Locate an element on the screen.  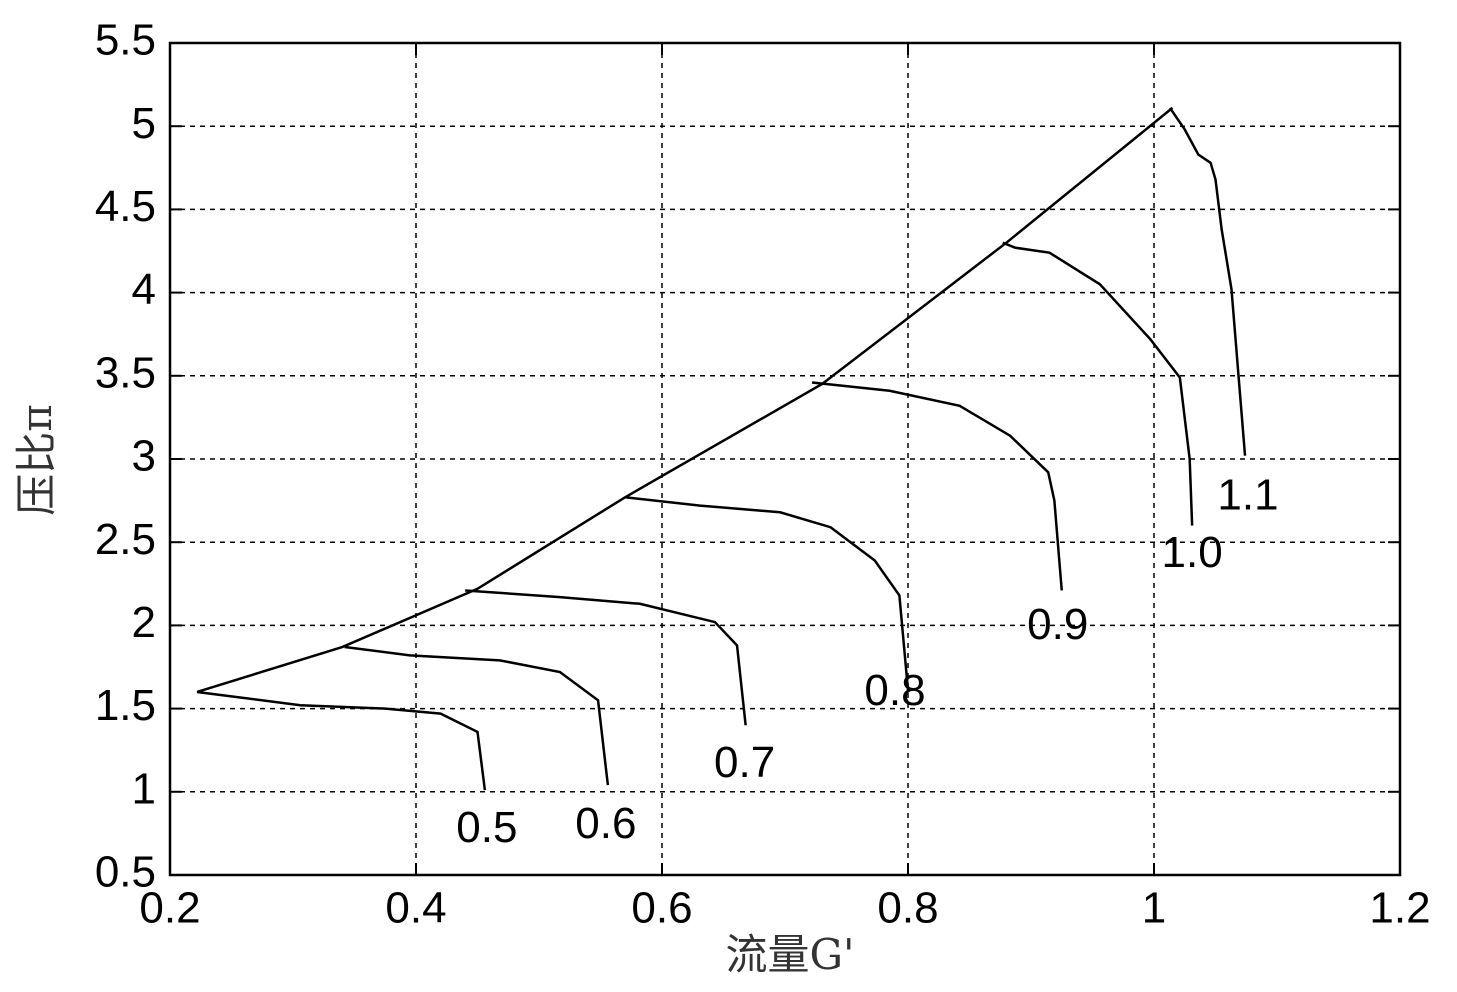
series-label: 0.7 is located at coordinates (744, 762).